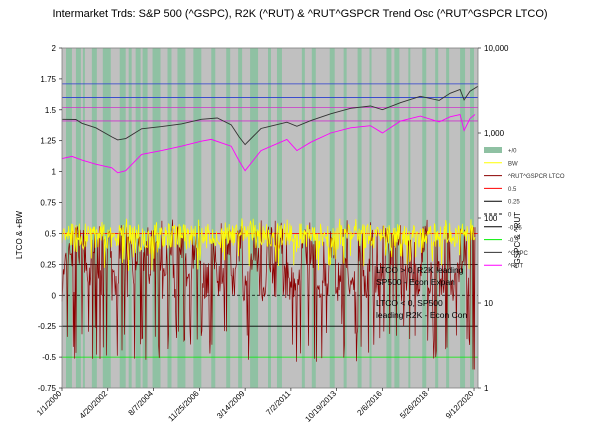 This screenshot has height=436, width=600. What do you see at coordinates (494, 133) in the screenshot?
I see `y-right-tick-label: 1,000` at bounding box center [494, 133].